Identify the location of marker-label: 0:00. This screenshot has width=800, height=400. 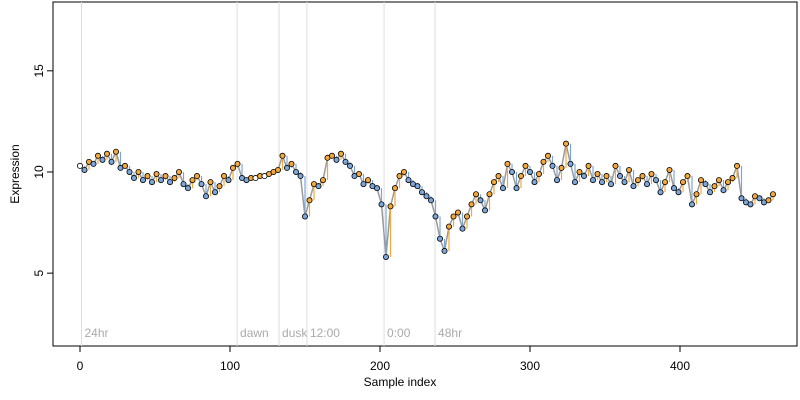
(399, 333).